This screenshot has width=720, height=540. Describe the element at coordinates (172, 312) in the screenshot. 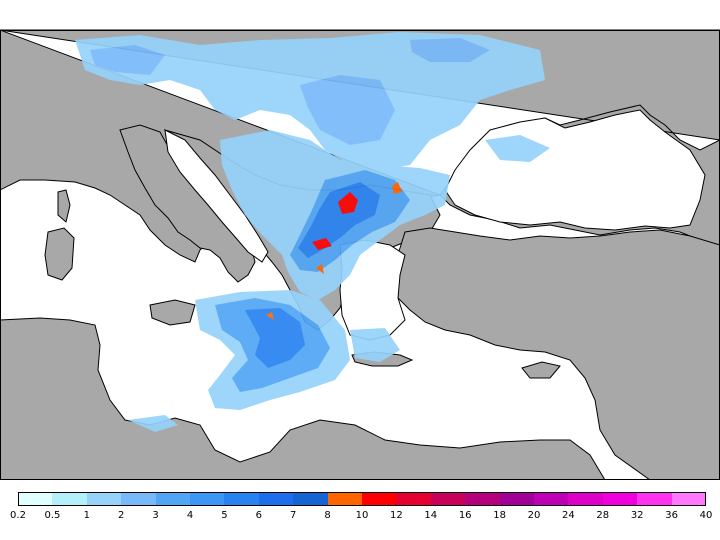

I see `land-sicily` at that location.